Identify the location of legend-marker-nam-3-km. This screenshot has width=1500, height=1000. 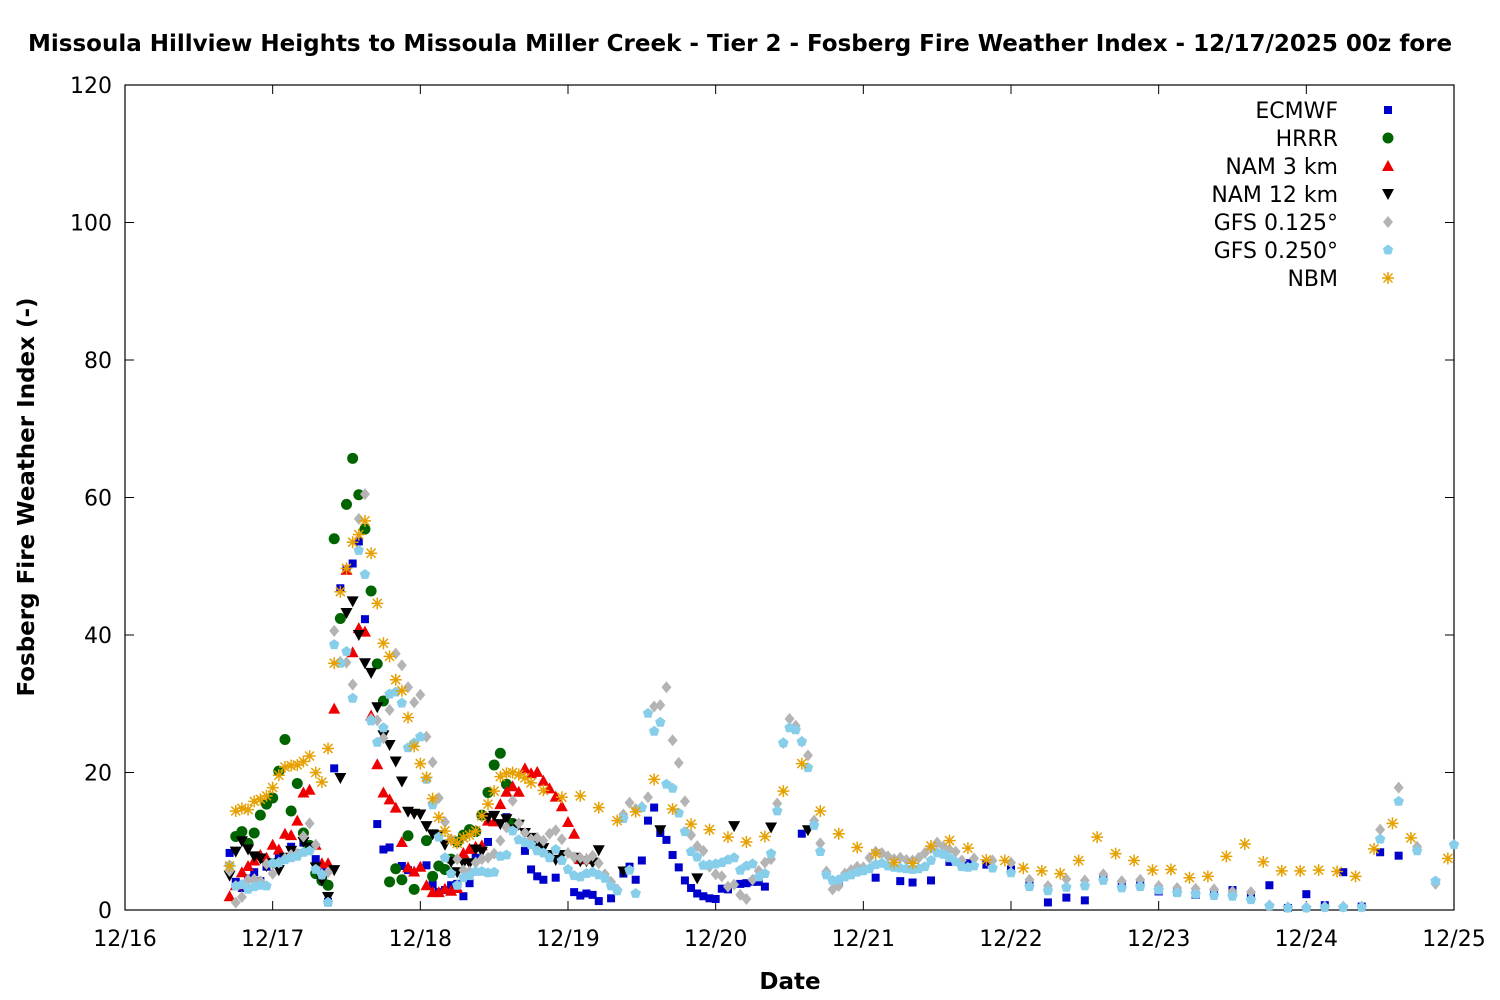
(1388, 165).